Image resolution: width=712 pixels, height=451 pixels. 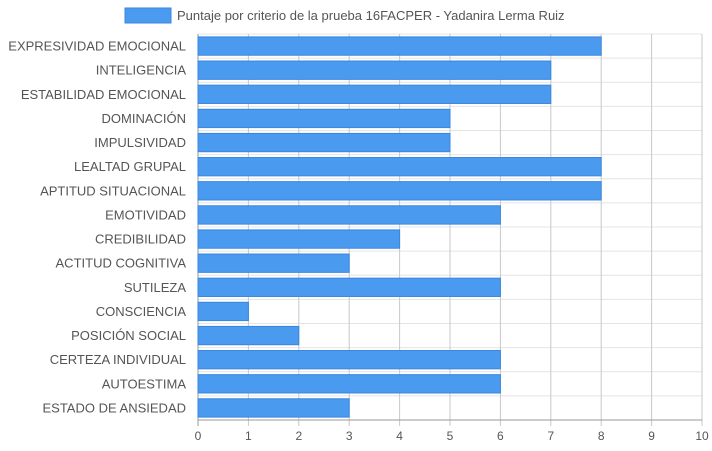 I want to click on x-tick-label: 2, so click(x=298, y=436).